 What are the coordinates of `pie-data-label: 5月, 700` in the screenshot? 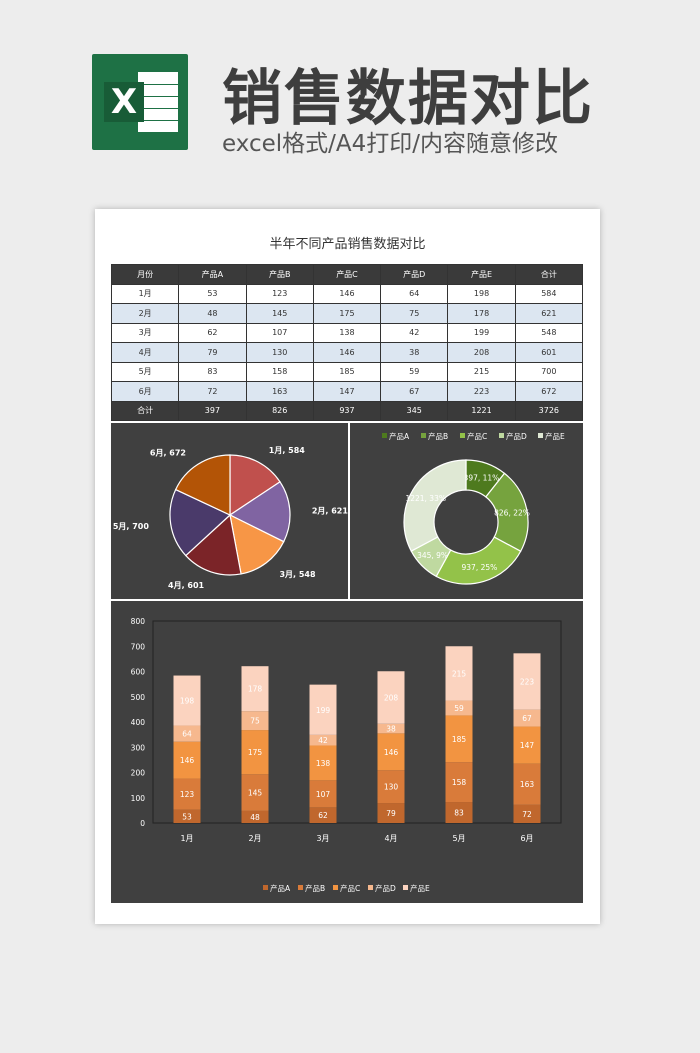 It's located at (131, 526).